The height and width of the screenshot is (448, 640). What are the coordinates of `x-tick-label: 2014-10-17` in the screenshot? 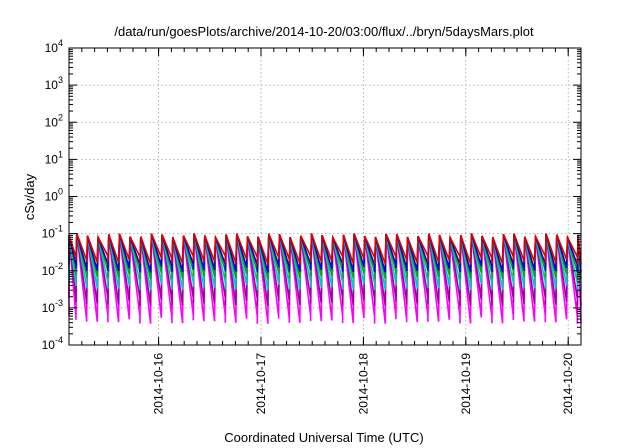 It's located at (261, 384).